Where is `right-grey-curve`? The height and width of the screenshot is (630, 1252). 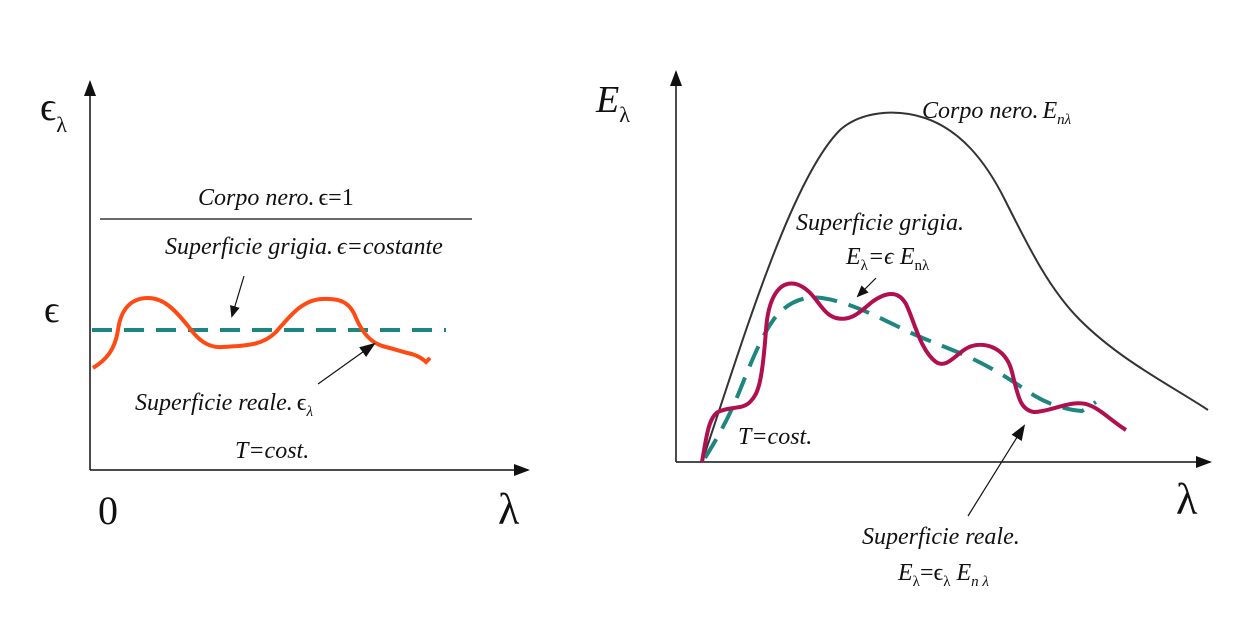
right-grey-curve is located at coordinates (900, 377).